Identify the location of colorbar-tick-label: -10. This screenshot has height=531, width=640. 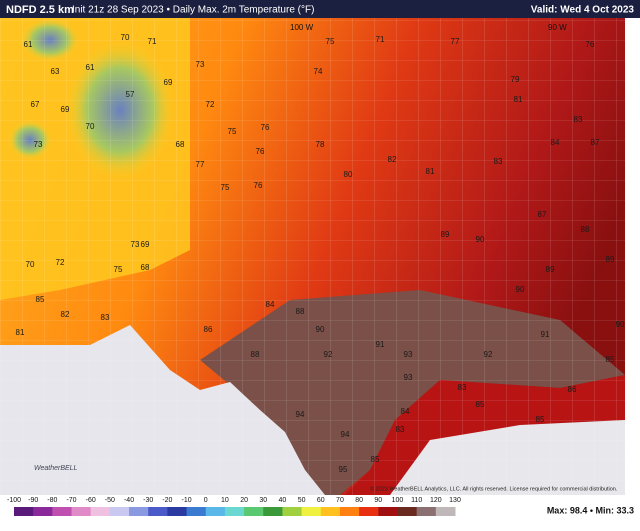
(187, 500).